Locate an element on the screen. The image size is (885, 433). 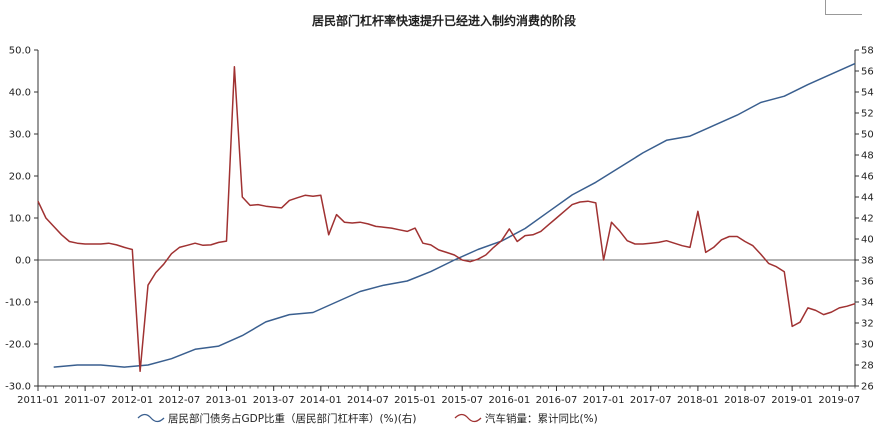
left-tick-label: 20.0 is located at coordinates (20, 177).